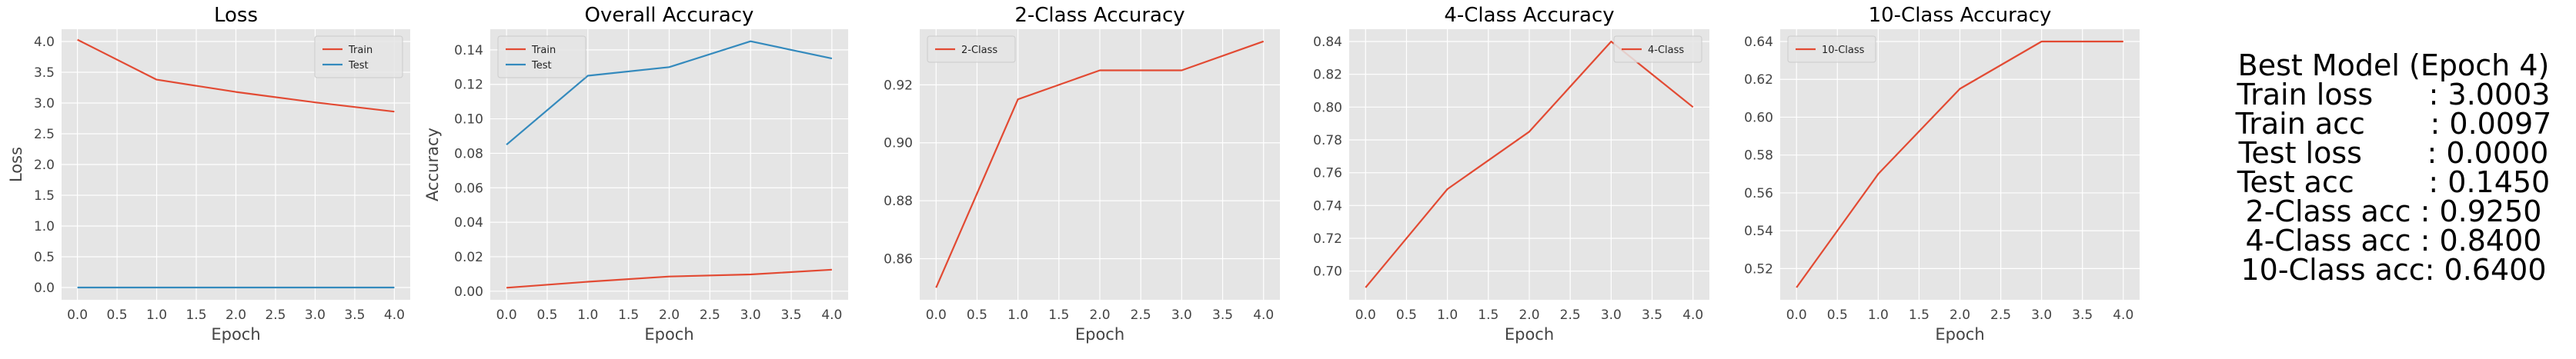 The height and width of the screenshot is (359, 2576). I want to click on y-tick-label: 0.00, so click(468, 292).